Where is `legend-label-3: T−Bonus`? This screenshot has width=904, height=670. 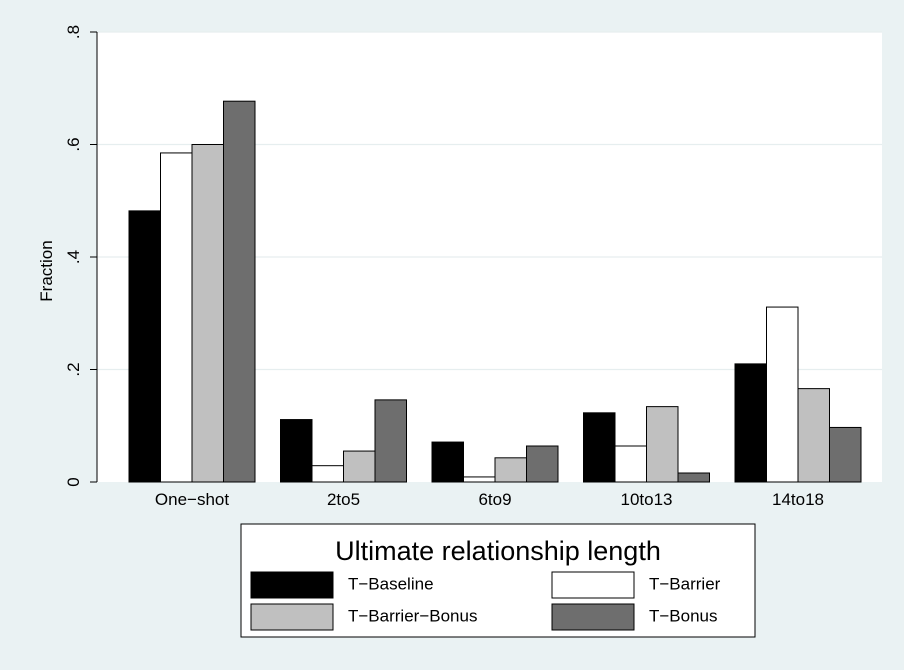
legend-label-3: T−Bonus is located at coordinates (683, 615).